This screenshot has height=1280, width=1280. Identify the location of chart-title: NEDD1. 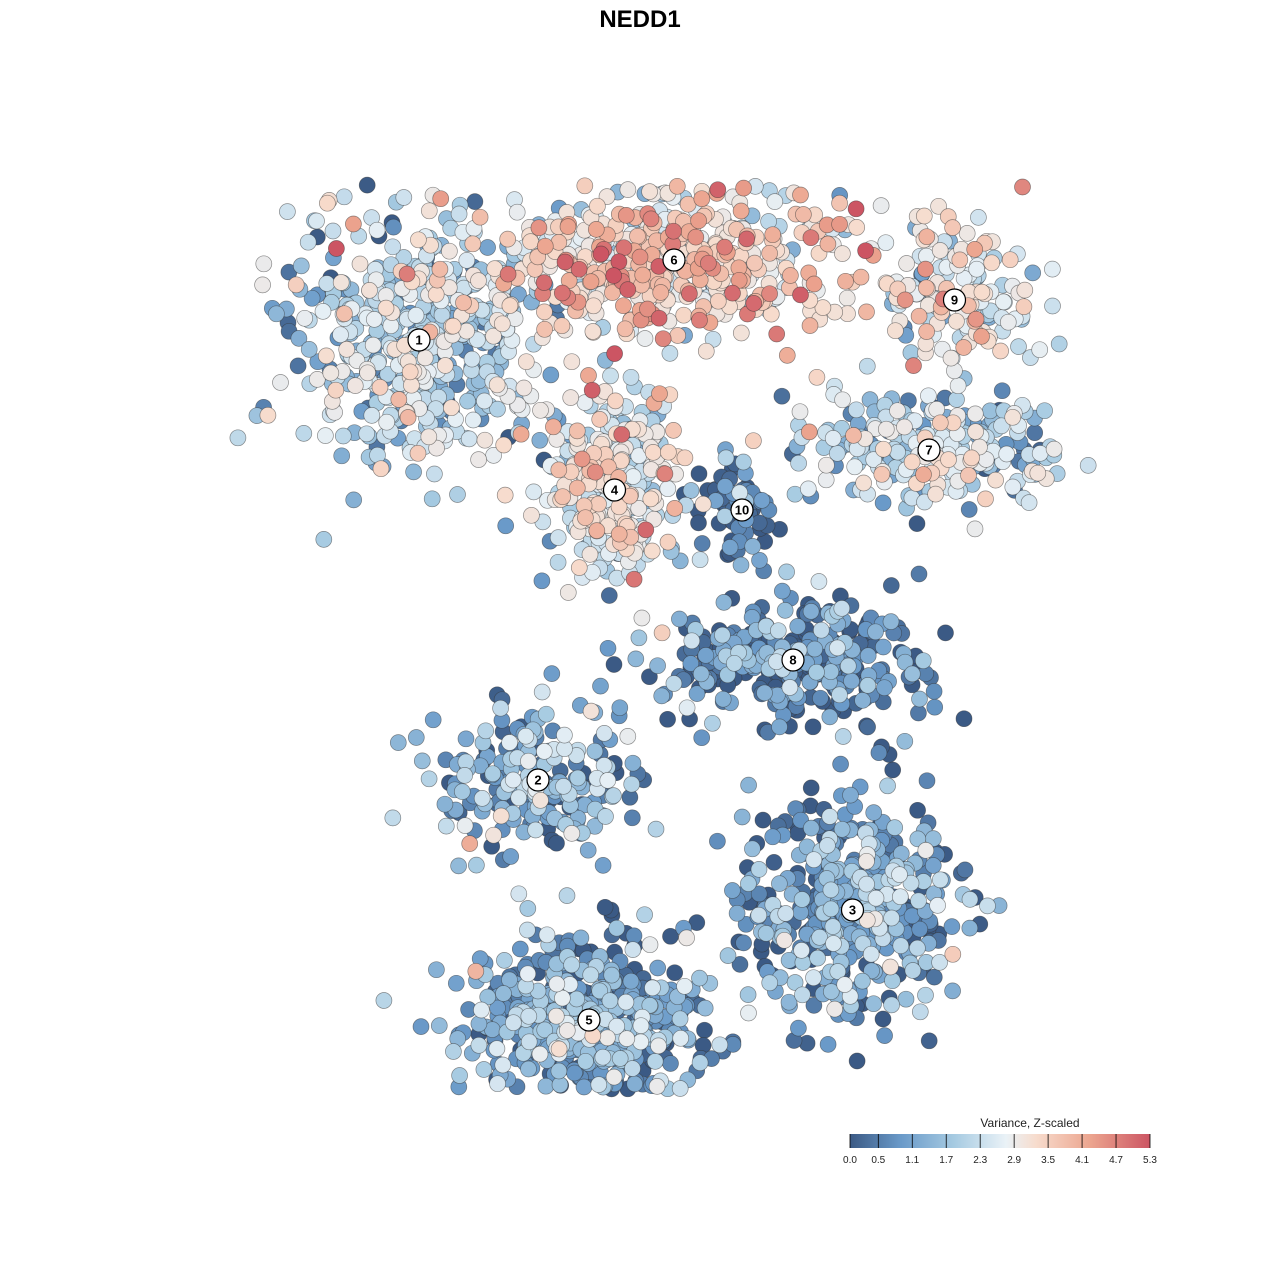
(639, 19).